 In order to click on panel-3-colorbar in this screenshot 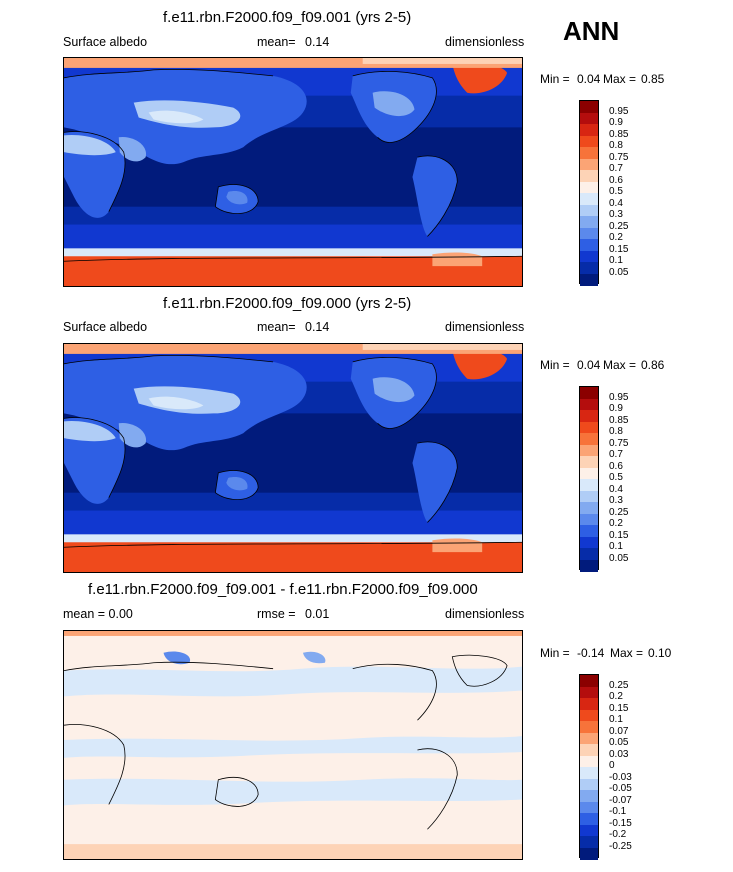, I will do `click(589, 767)`.